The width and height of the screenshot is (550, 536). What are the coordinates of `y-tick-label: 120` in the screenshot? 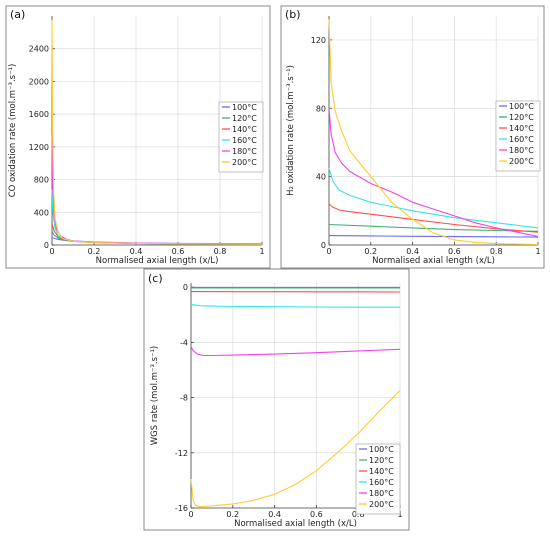 It's located at (318, 40).